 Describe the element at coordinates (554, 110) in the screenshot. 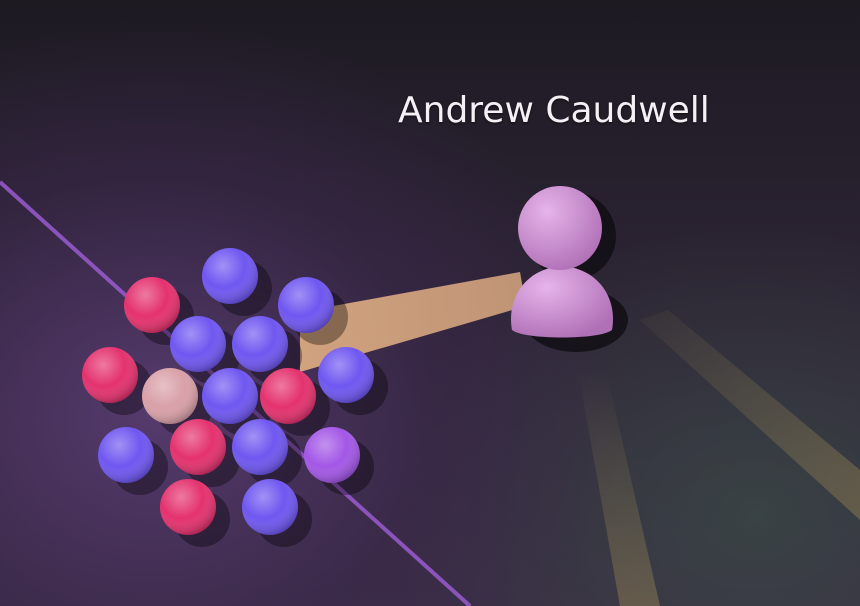

I see `user-name-label: Andrew Caudwell` at that location.